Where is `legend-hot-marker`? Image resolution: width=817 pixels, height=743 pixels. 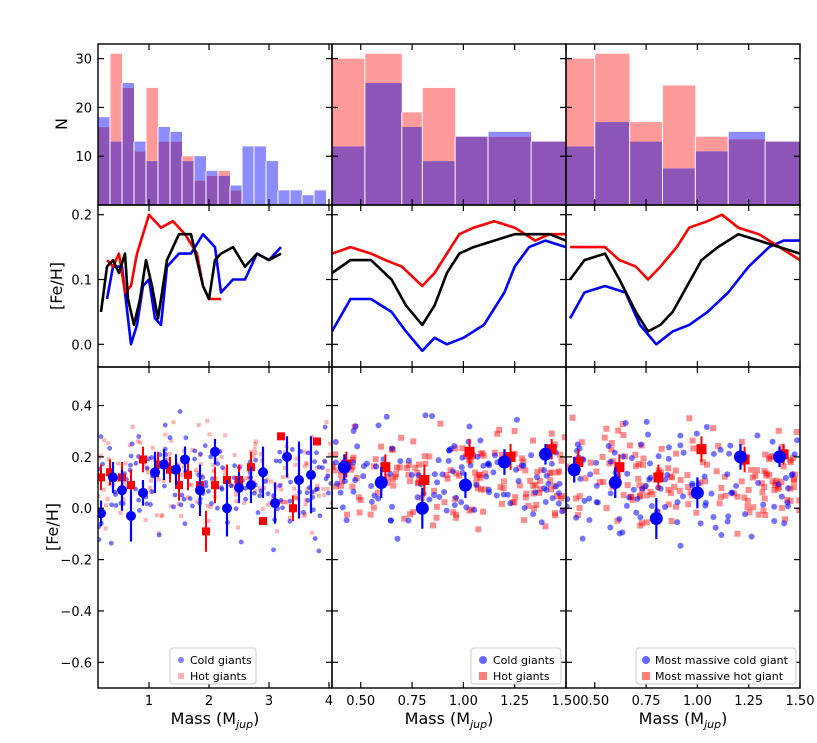
legend-hot-marker is located at coordinates (646, 676).